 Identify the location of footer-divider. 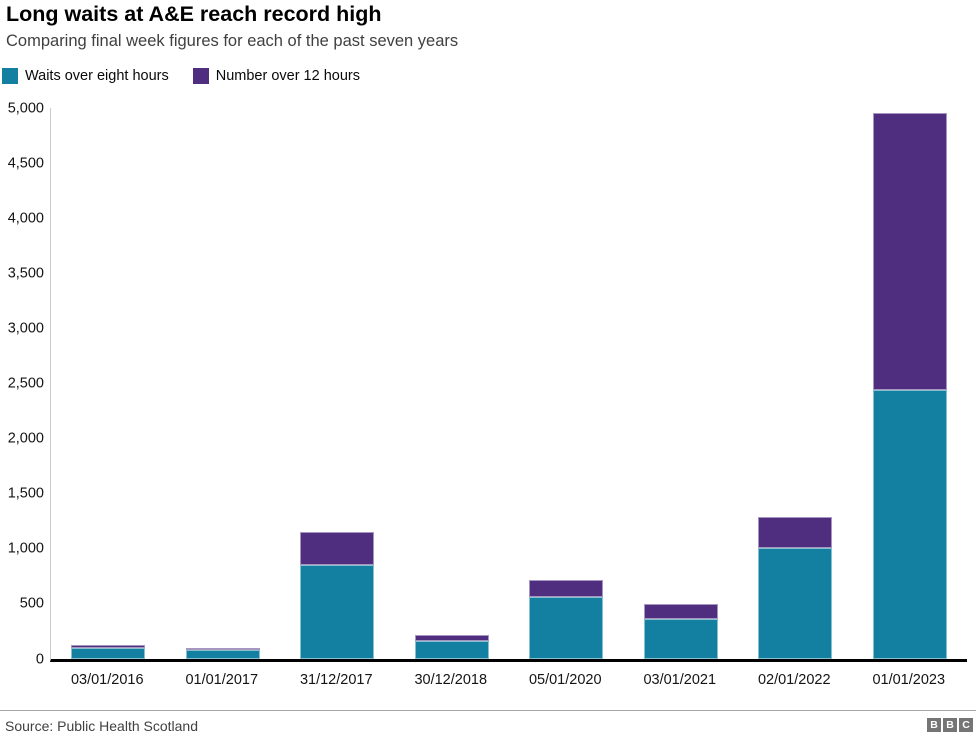
(488, 710).